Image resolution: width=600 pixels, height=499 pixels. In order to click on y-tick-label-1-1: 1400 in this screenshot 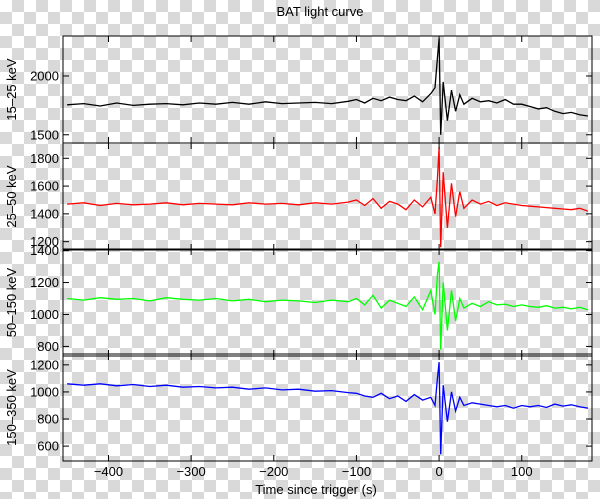, I will do `click(44, 213)`.